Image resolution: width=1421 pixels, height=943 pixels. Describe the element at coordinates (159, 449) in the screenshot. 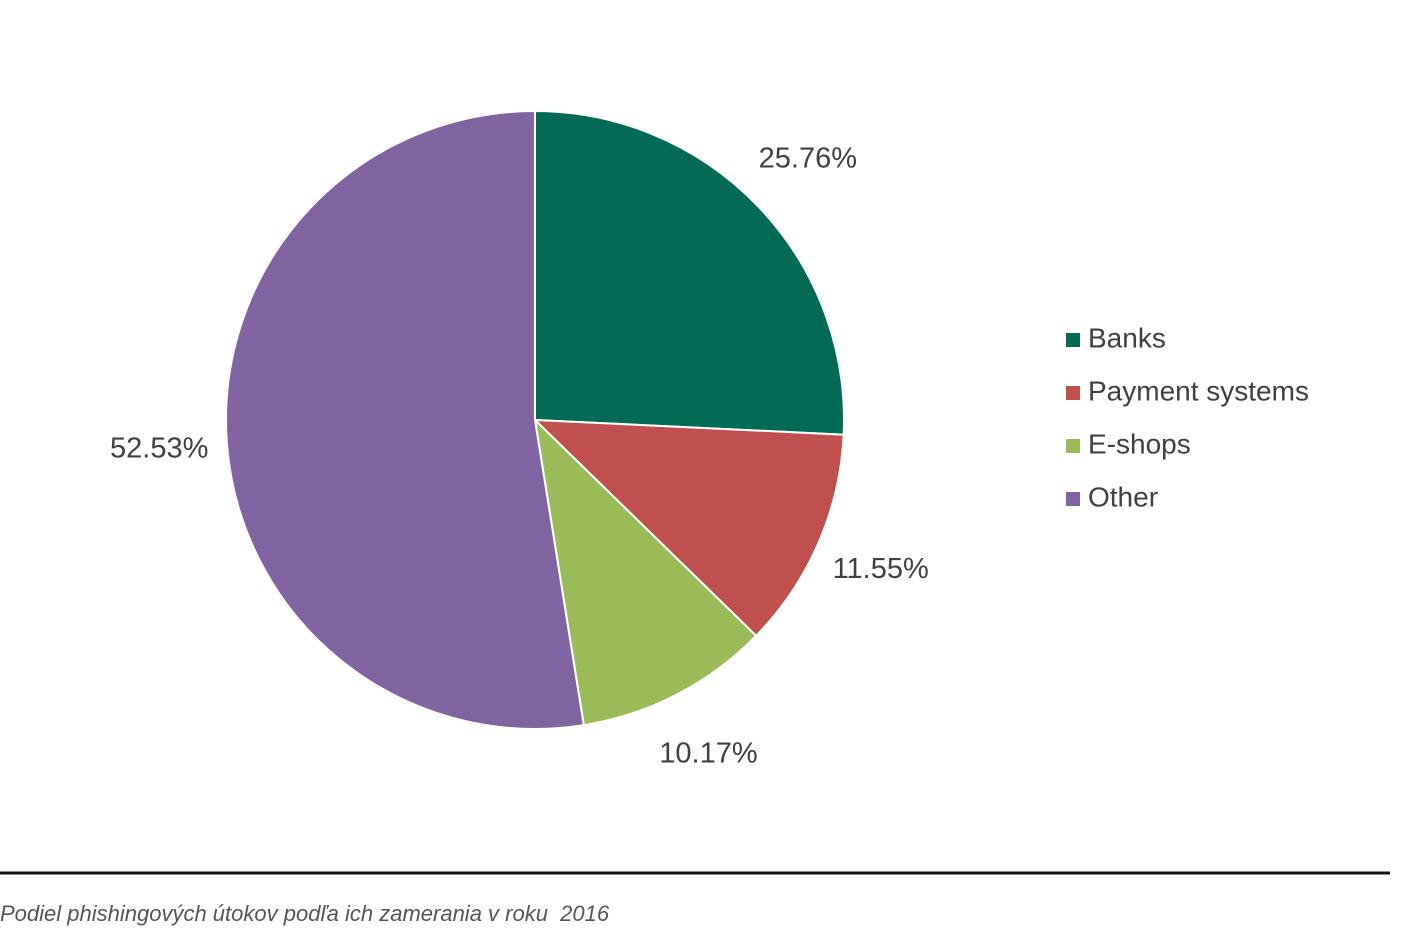

I see `data-label: 52.53%` at that location.